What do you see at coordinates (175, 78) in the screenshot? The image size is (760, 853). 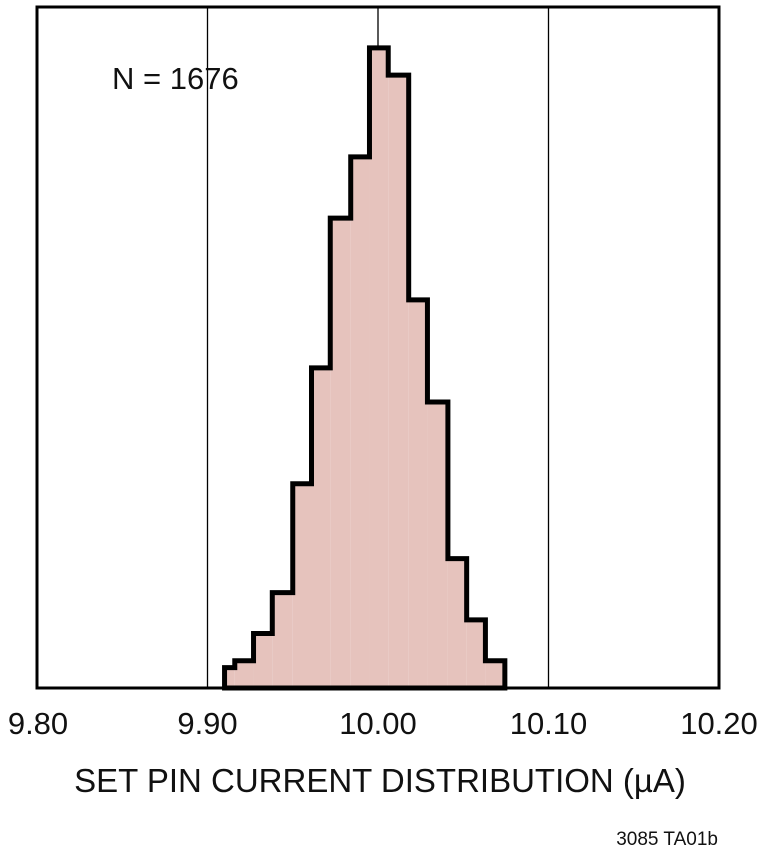 I see `sample-count-annotation: N = 1676` at bounding box center [175, 78].